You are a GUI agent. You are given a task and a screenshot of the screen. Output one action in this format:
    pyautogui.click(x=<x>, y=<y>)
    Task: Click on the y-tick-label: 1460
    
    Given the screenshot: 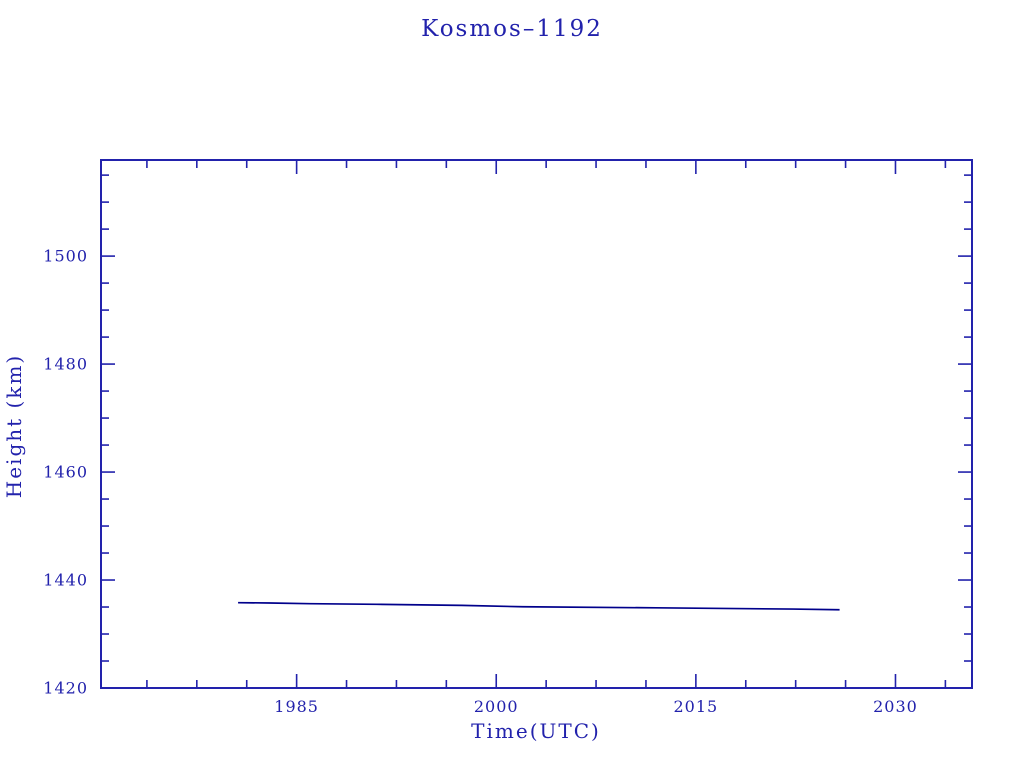 What is the action you would take?
    pyautogui.click(x=65, y=472)
    